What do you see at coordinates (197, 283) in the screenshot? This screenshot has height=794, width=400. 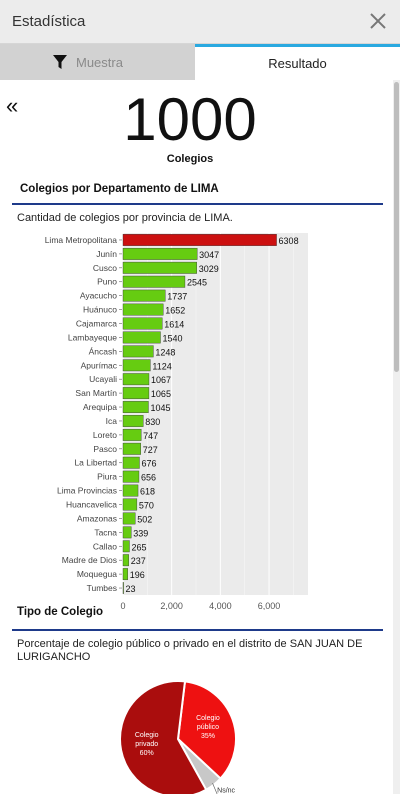 I see `data-label: 2545` at bounding box center [197, 283].